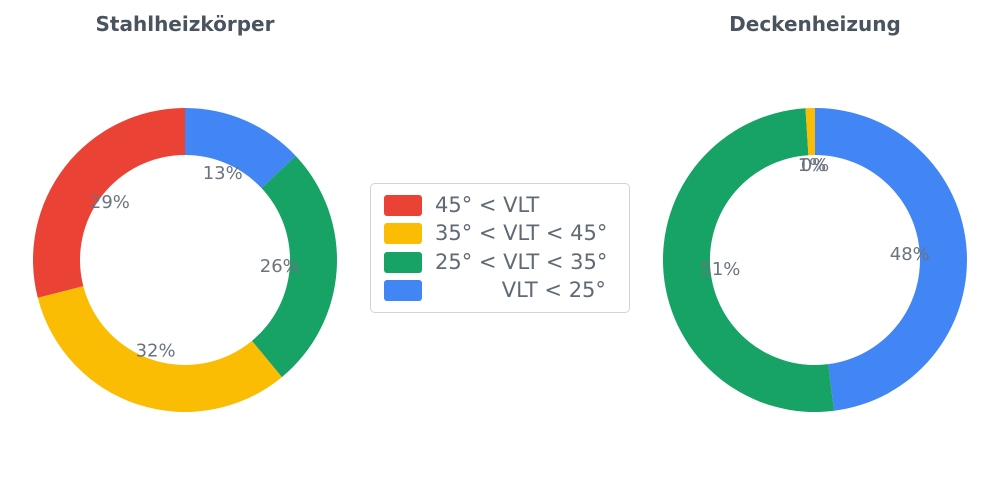 The height and width of the screenshot is (500, 1000). What do you see at coordinates (403, 290) in the screenshot?
I see `legend-swatch-blue` at bounding box center [403, 290].